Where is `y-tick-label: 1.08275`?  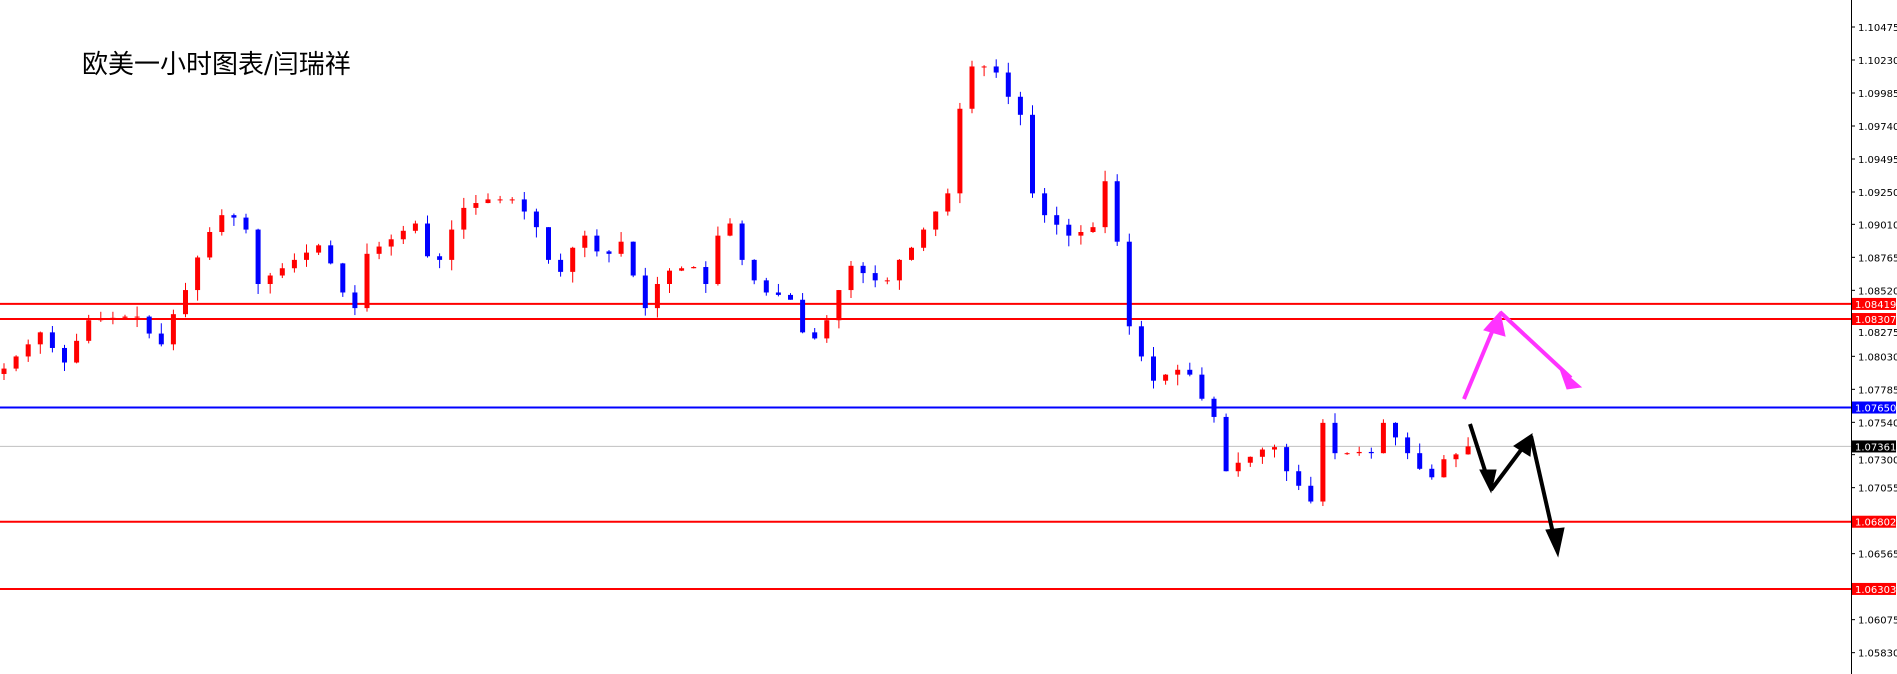
y-tick-label: 1.08275 is located at coordinates (1877, 333).